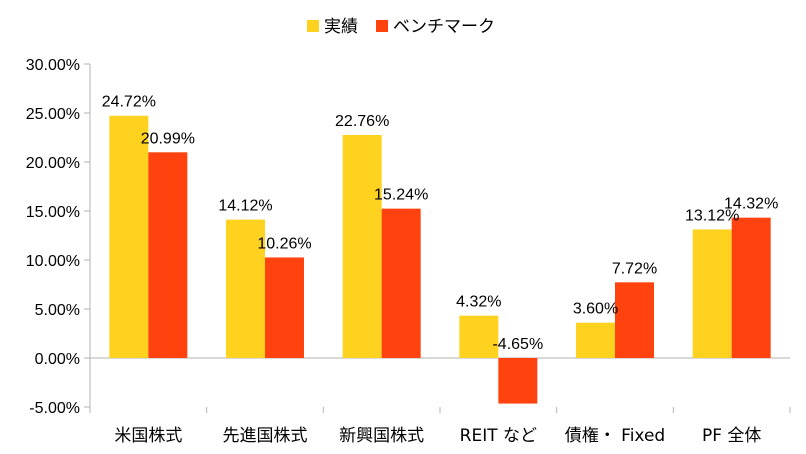 The image size is (806, 454). I want to click on y-tick-label: 5.00%, so click(57, 310).